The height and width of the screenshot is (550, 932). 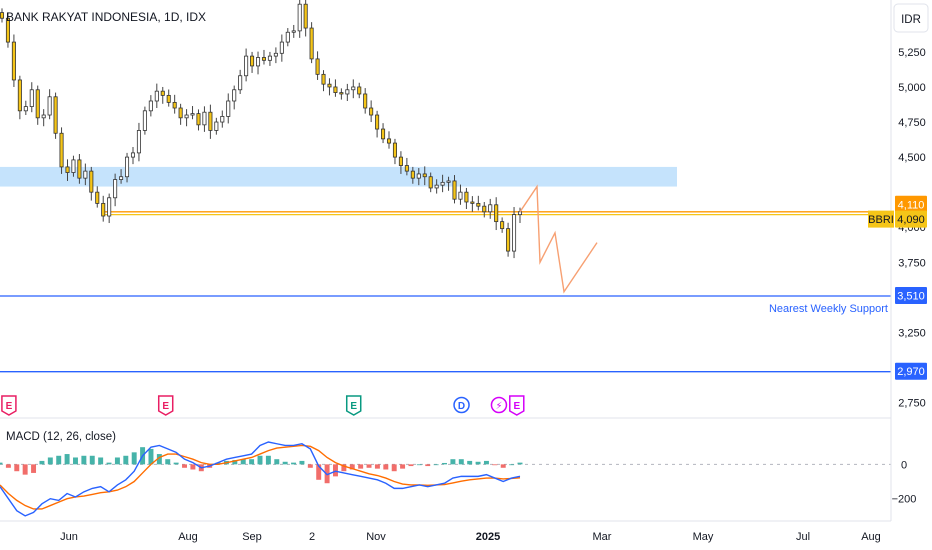 I want to click on time-tick-label: 2, so click(x=312, y=537).